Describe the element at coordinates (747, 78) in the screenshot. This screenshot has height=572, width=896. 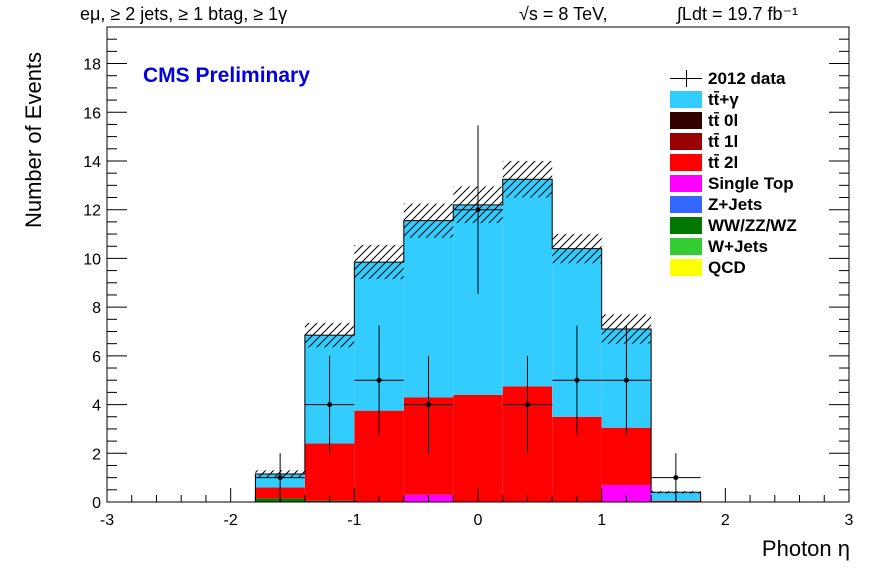
I see `legend-label: 2012 data` at that location.